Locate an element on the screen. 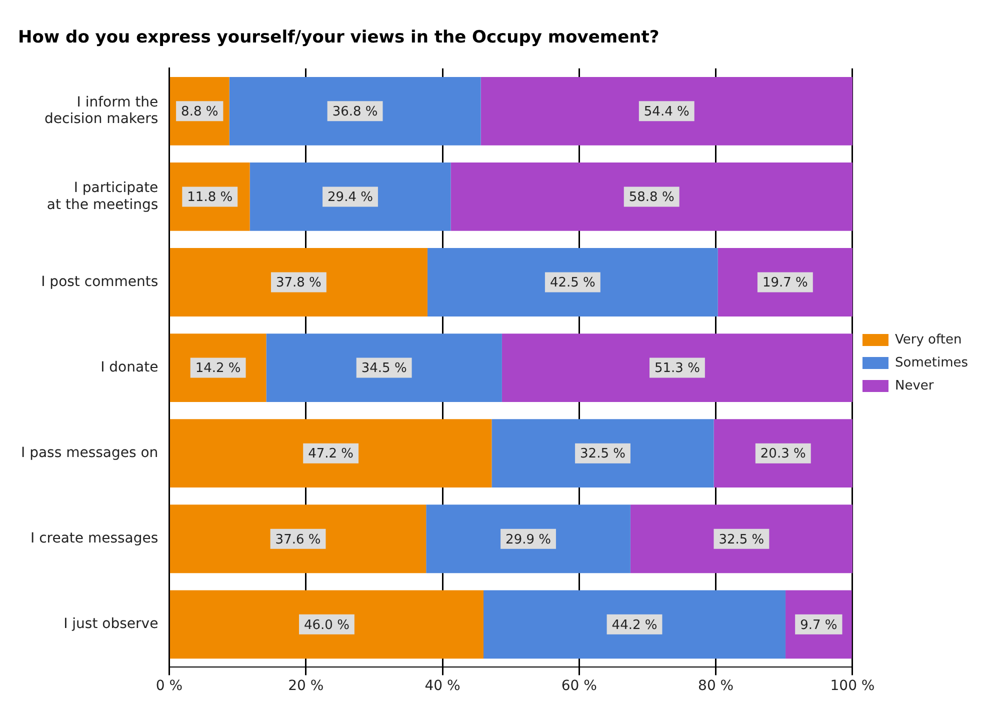 This screenshot has height=711, width=996. data-label: 47.2 % is located at coordinates (331, 454).